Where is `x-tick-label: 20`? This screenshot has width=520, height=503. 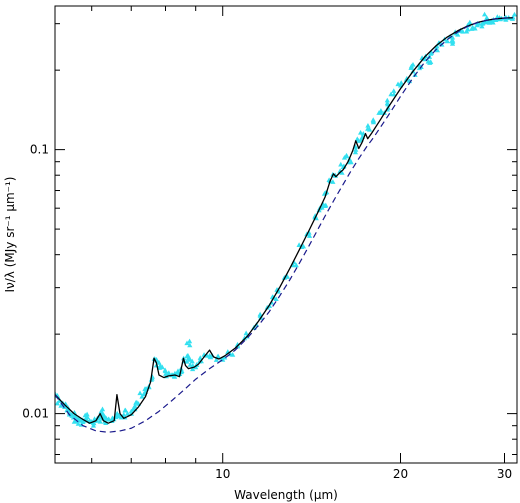
x-tick-label: 20 is located at coordinates (400, 474).